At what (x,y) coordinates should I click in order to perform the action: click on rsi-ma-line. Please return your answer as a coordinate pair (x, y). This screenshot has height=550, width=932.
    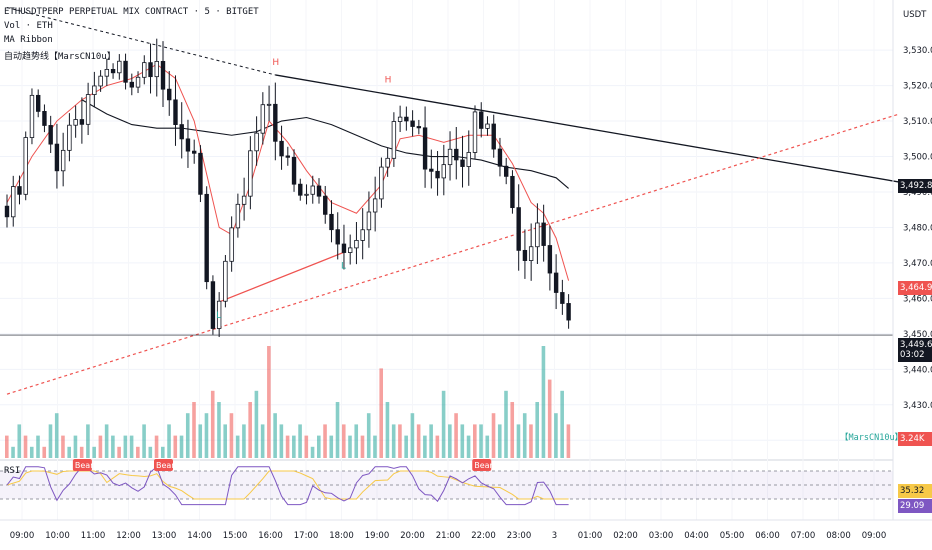
    Looking at the image, I should click on (287, 485).